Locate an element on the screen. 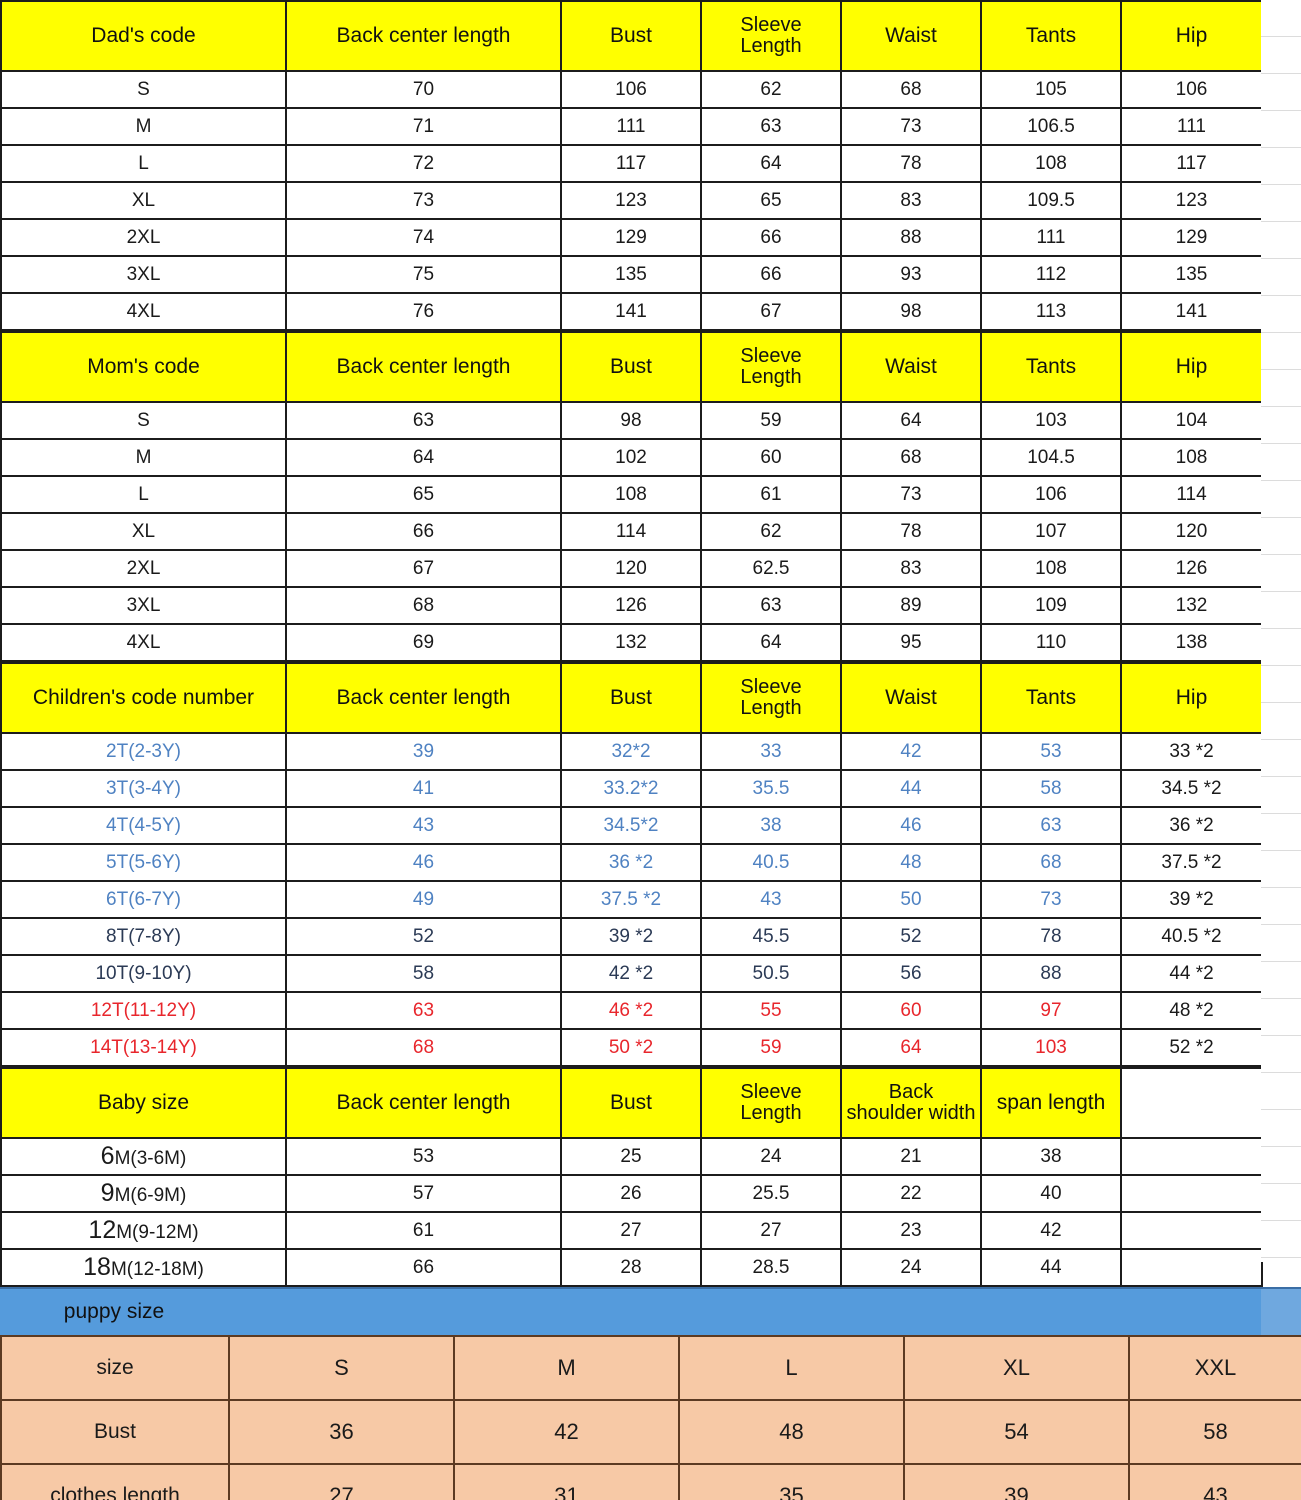  cell-back: 71 is located at coordinates (423, 126).